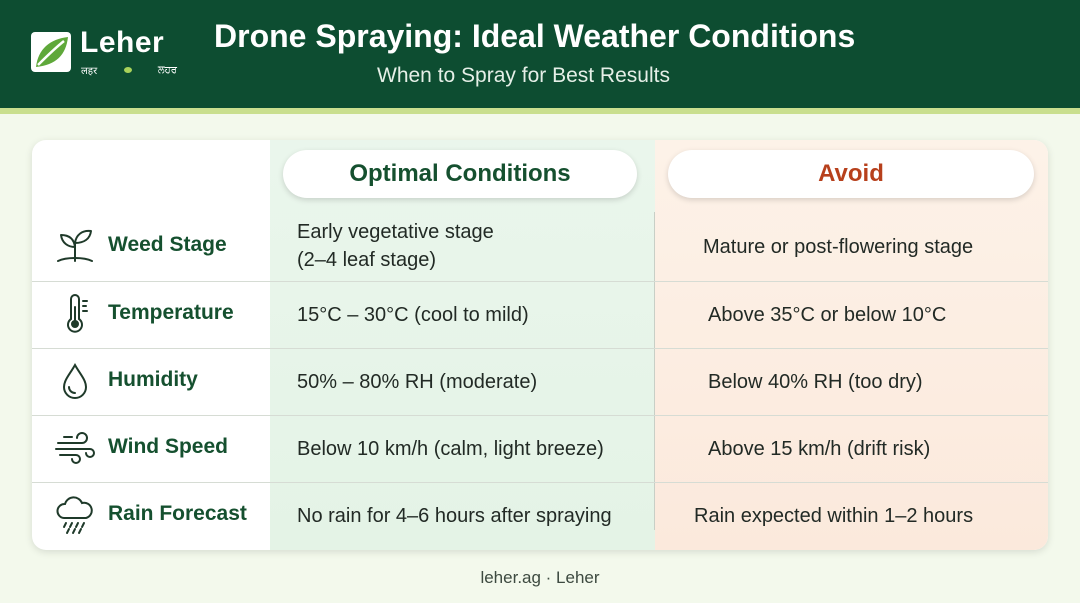  I want to click on optimal-value: No rain for 4–6 hours after spraying, so click(454, 516).